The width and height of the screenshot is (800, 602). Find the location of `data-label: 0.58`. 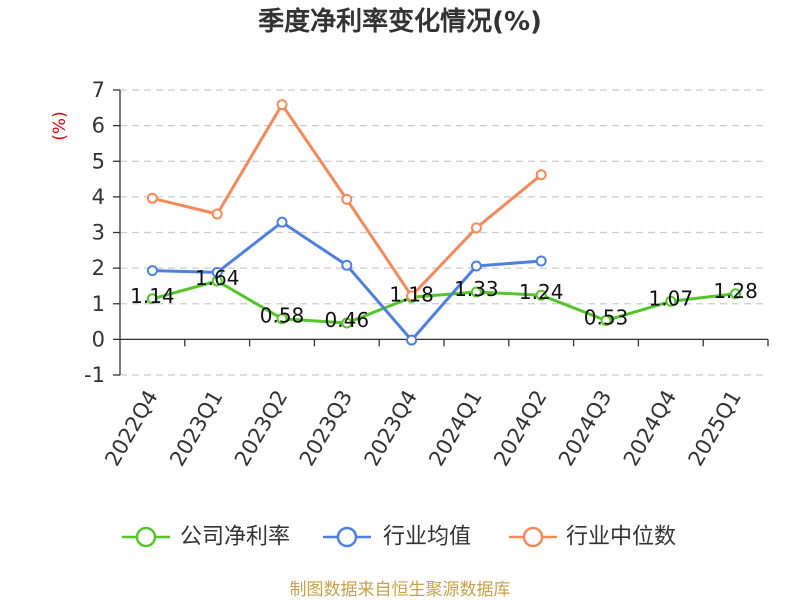

data-label: 0.58 is located at coordinates (282, 316).